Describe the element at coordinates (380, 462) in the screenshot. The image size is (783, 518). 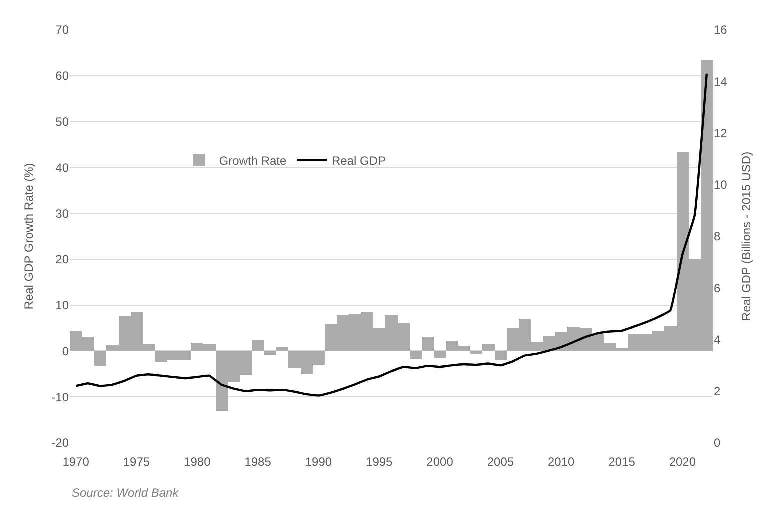
I see `x-tick-label: 1995` at that location.